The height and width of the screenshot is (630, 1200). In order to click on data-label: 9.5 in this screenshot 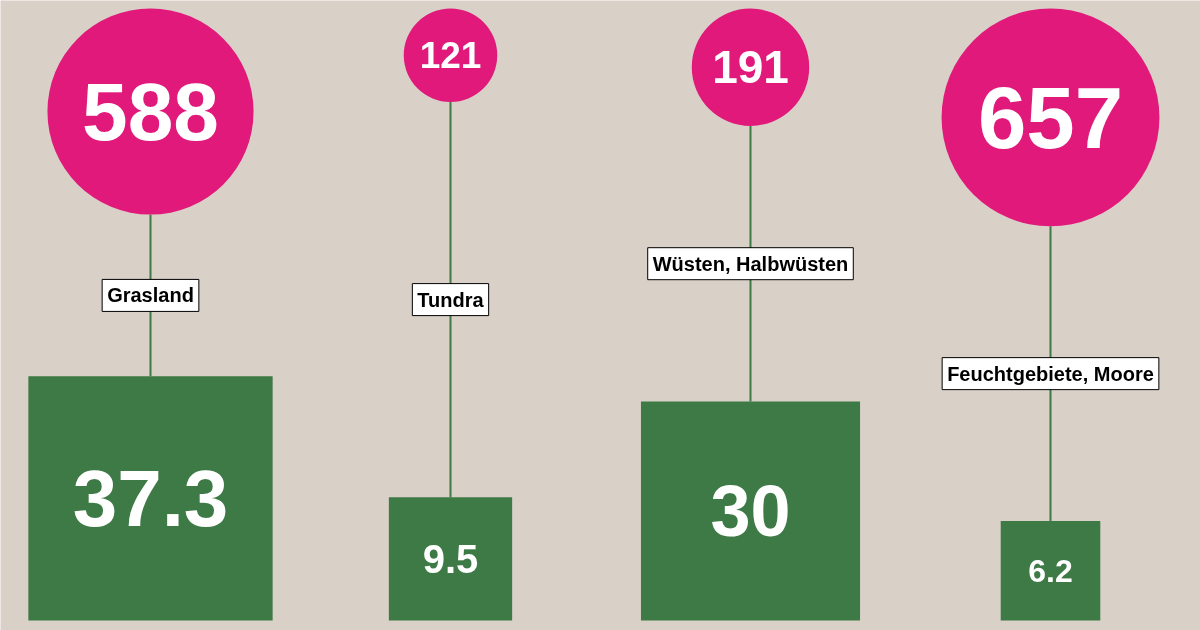, I will do `click(450, 558)`.